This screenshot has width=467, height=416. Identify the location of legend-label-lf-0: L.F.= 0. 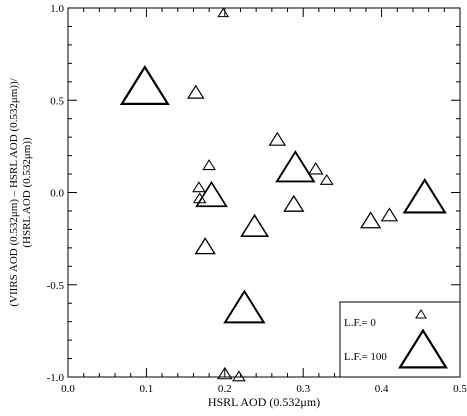
(360, 323).